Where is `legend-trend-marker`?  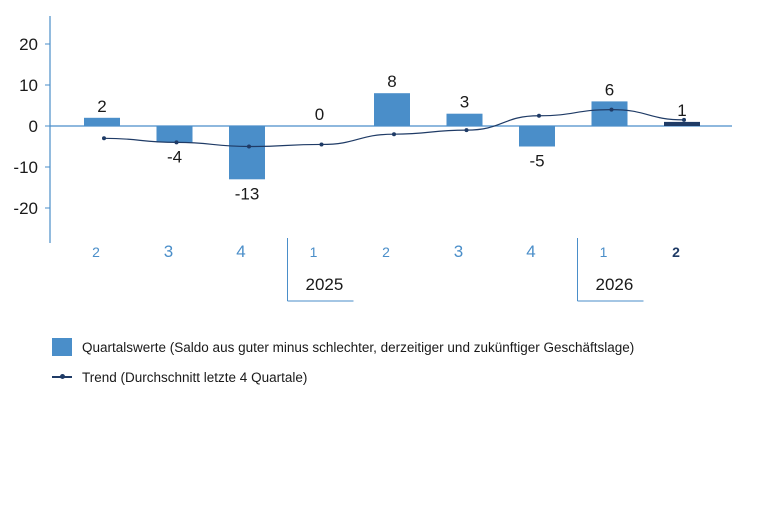
legend-trend-marker is located at coordinates (62, 377).